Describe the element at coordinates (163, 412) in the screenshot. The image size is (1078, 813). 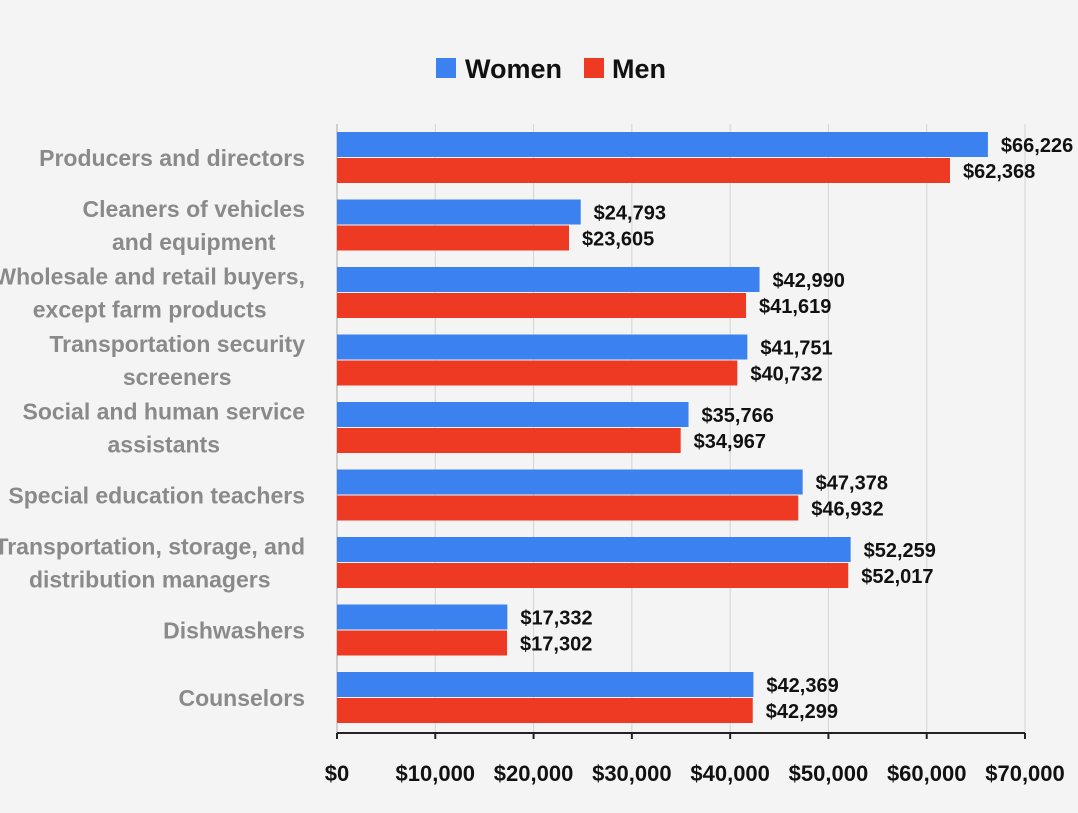
I see `category-label: Social and human service` at that location.